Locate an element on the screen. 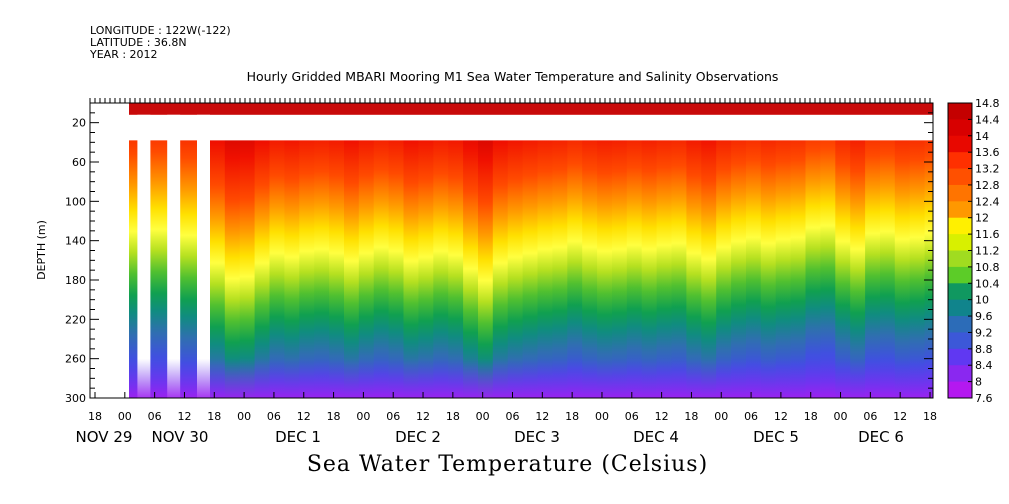 The height and width of the screenshot is (504, 1009). y-axis-title: DEPTH (m) is located at coordinates (41, 250).